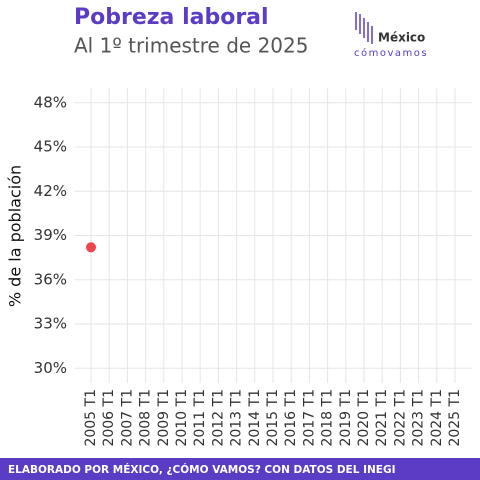 Image resolution: width=480 pixels, height=480 pixels. What do you see at coordinates (391, 53) in the screenshot?
I see `logo-tagline: cómovamos` at bounding box center [391, 53].